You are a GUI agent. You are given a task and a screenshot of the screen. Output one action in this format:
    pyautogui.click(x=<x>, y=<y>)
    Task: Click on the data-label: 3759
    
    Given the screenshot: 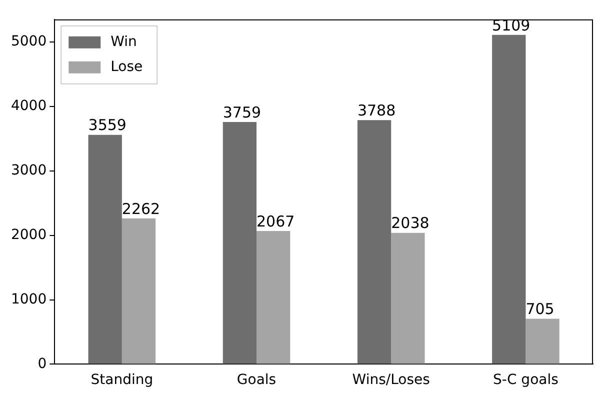 What is the action you would take?
    pyautogui.click(x=242, y=112)
    